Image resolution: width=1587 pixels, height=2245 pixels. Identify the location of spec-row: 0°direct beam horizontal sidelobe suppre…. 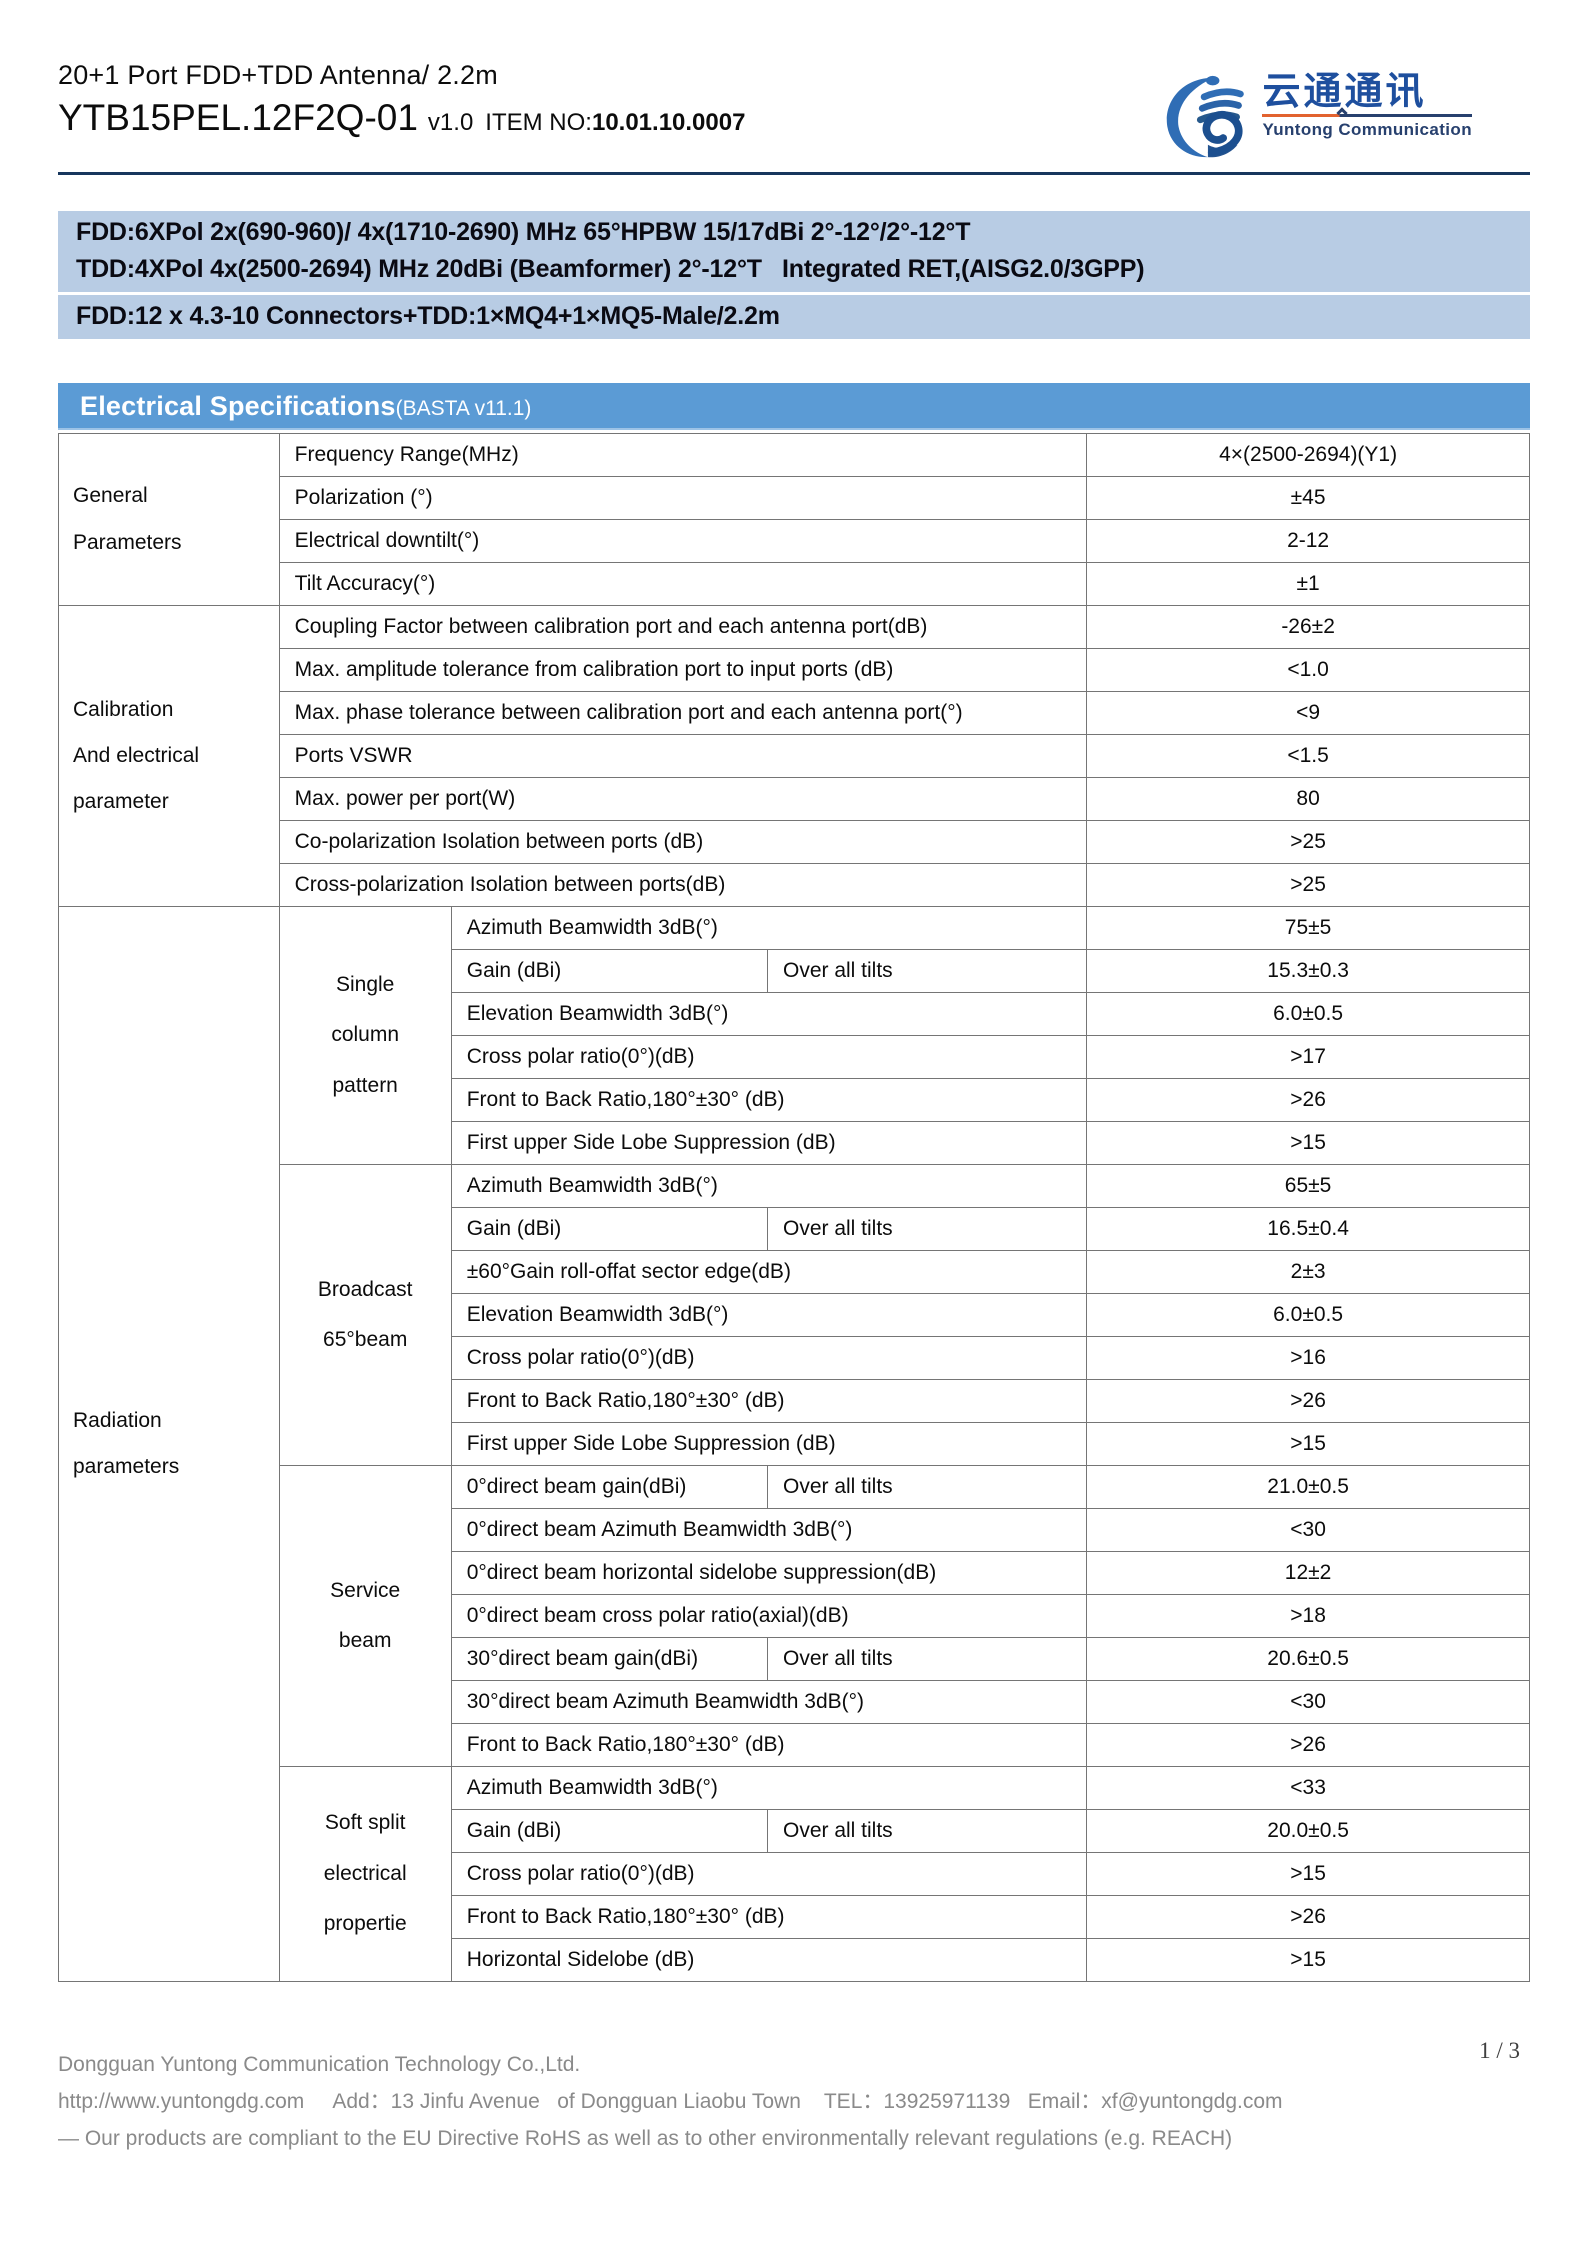
(794, 1573).